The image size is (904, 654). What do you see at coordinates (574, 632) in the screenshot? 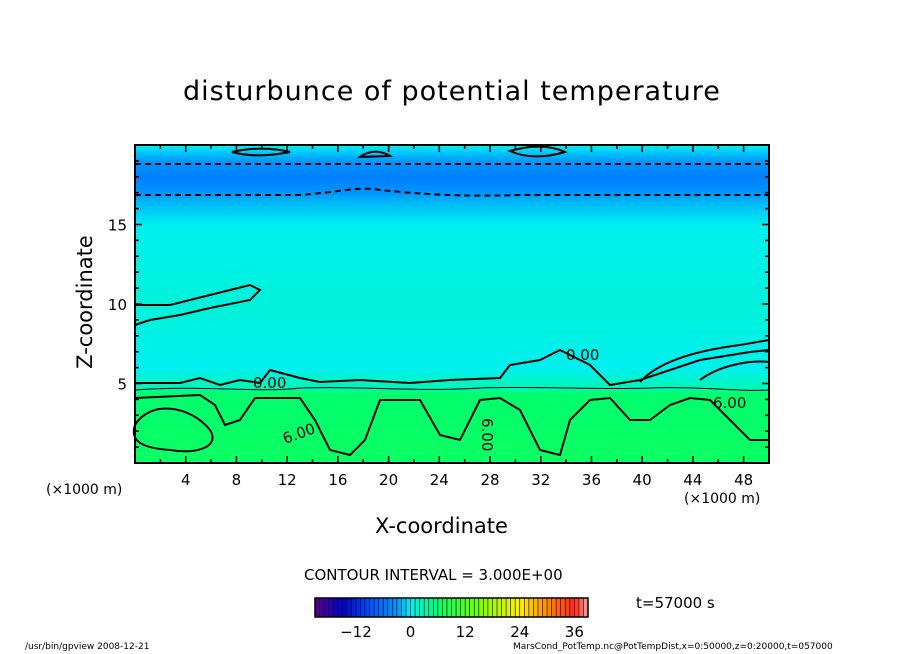
I see `colorbar-tick-label: 36` at bounding box center [574, 632].